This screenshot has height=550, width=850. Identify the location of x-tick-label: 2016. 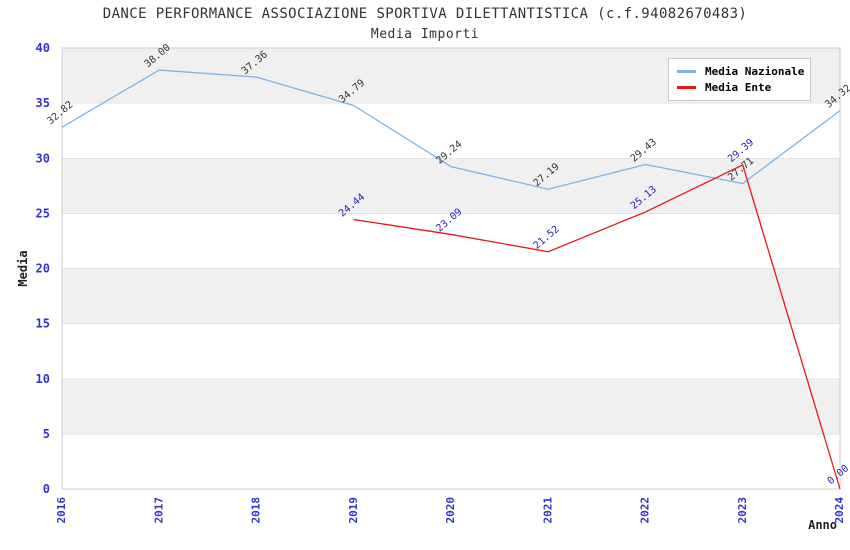
(61, 510).